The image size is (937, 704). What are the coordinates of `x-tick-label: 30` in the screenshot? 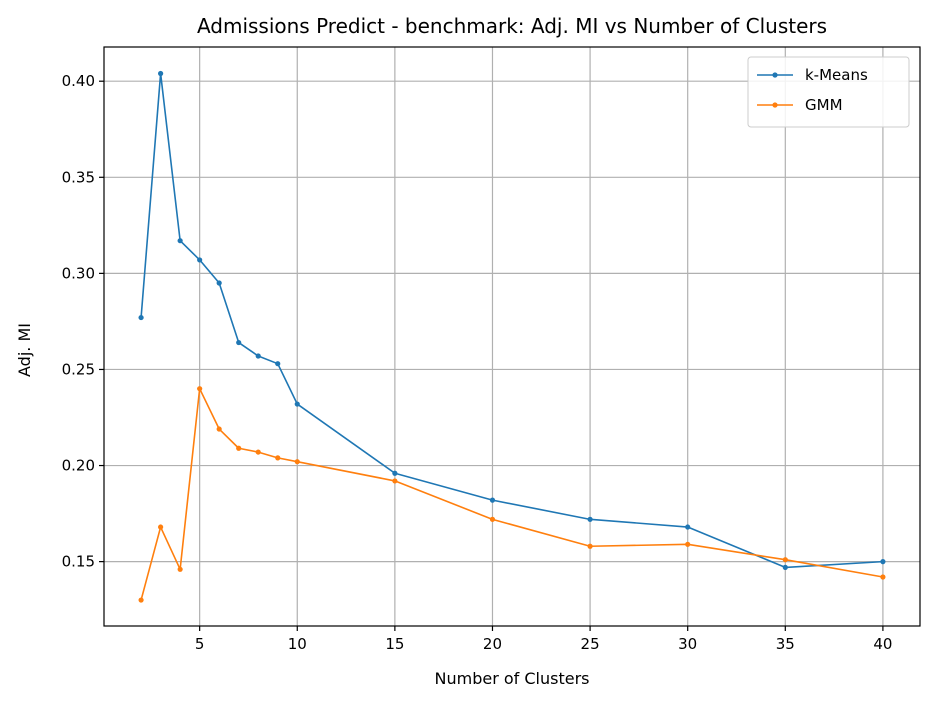 It's located at (687, 644).